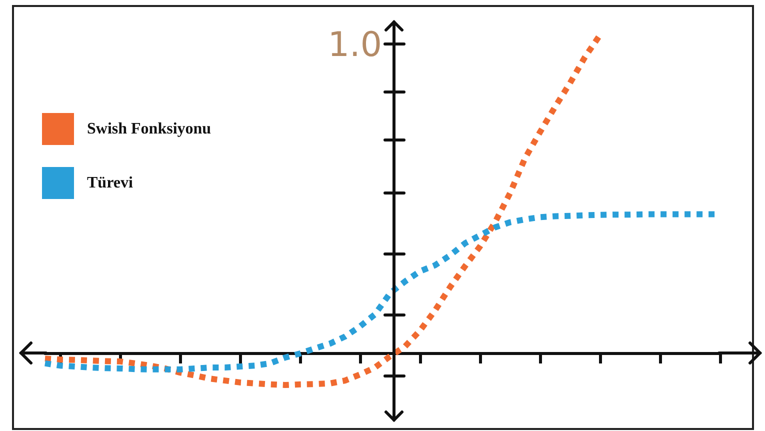 This screenshot has height=431, width=765. Describe the element at coordinates (355, 45) in the screenshot. I see `annotation: 1.0` at that location.